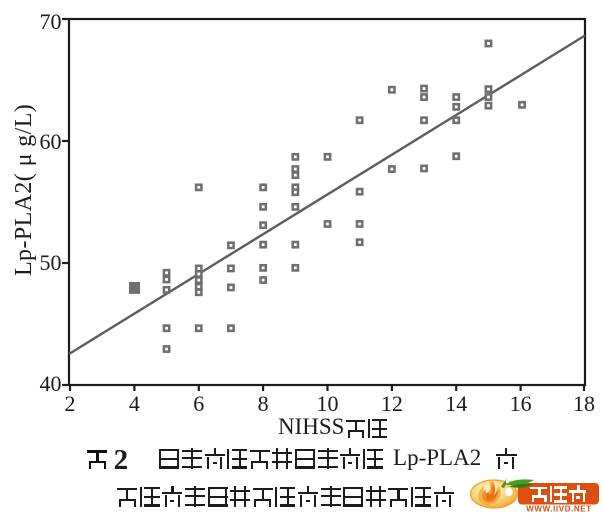  Describe the element at coordinates (51, 383) in the screenshot. I see `svg-text: 40` at that location.